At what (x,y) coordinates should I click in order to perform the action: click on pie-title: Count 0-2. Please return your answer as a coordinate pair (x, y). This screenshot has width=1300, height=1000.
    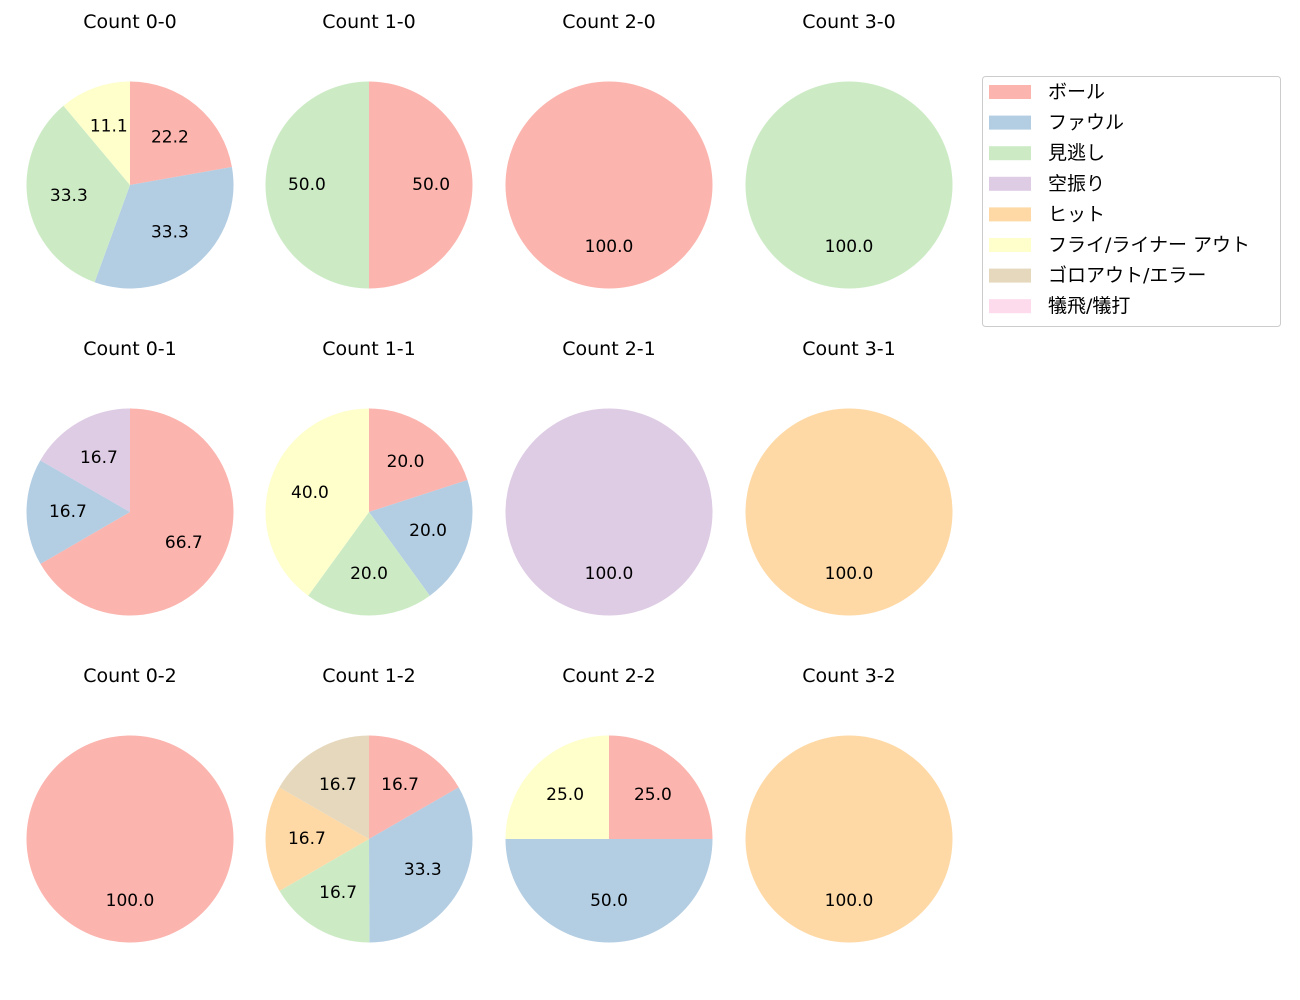
    Looking at the image, I should click on (130, 676).